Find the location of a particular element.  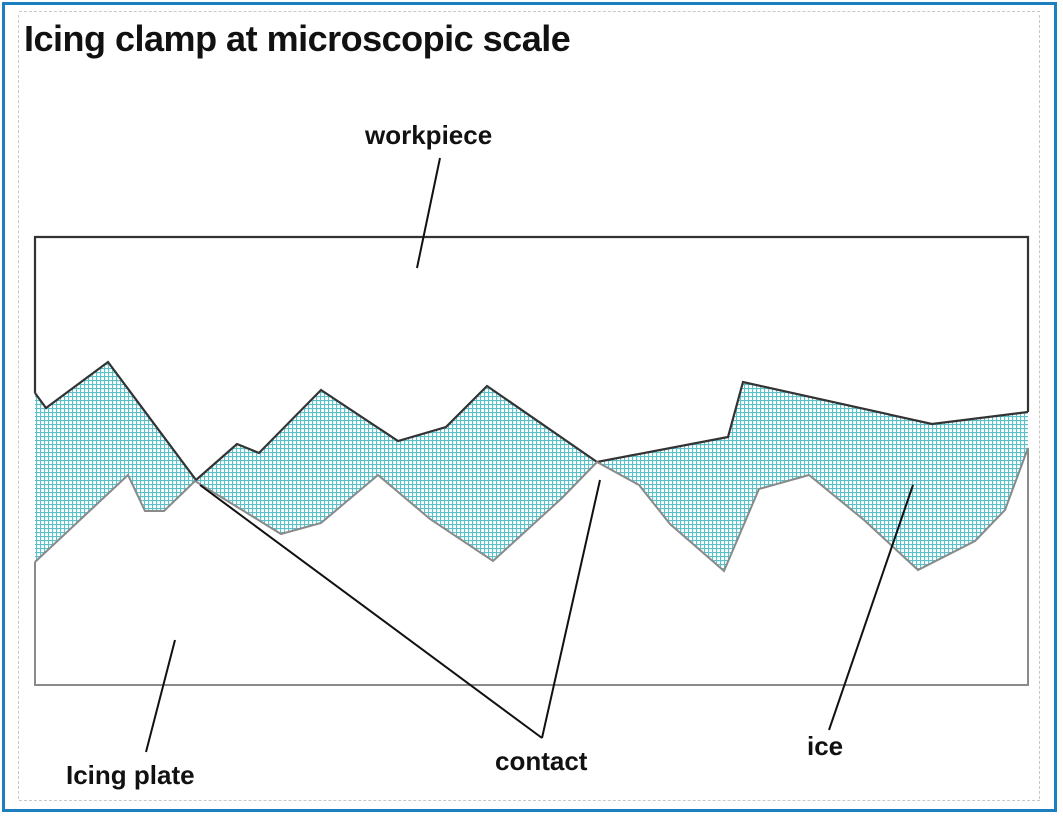

icing-plate-leader is located at coordinates (160, 696).